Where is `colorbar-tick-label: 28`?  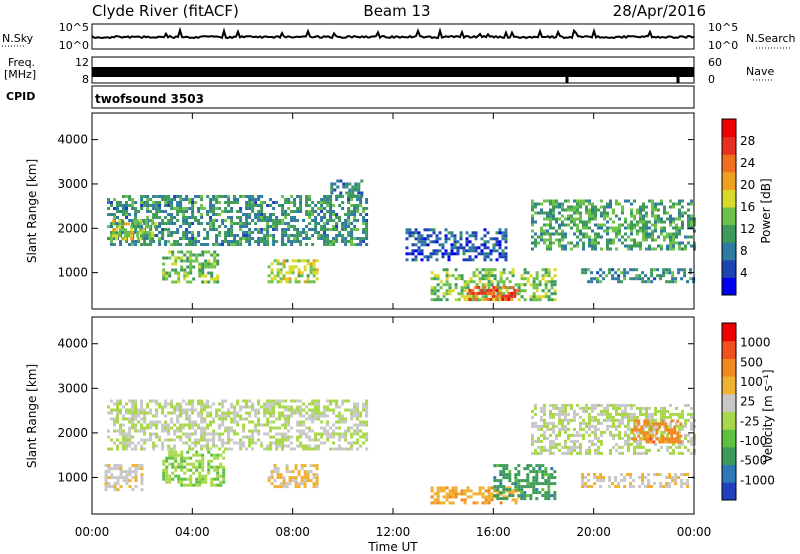
colorbar-tick-label: 28 is located at coordinates (747, 141).